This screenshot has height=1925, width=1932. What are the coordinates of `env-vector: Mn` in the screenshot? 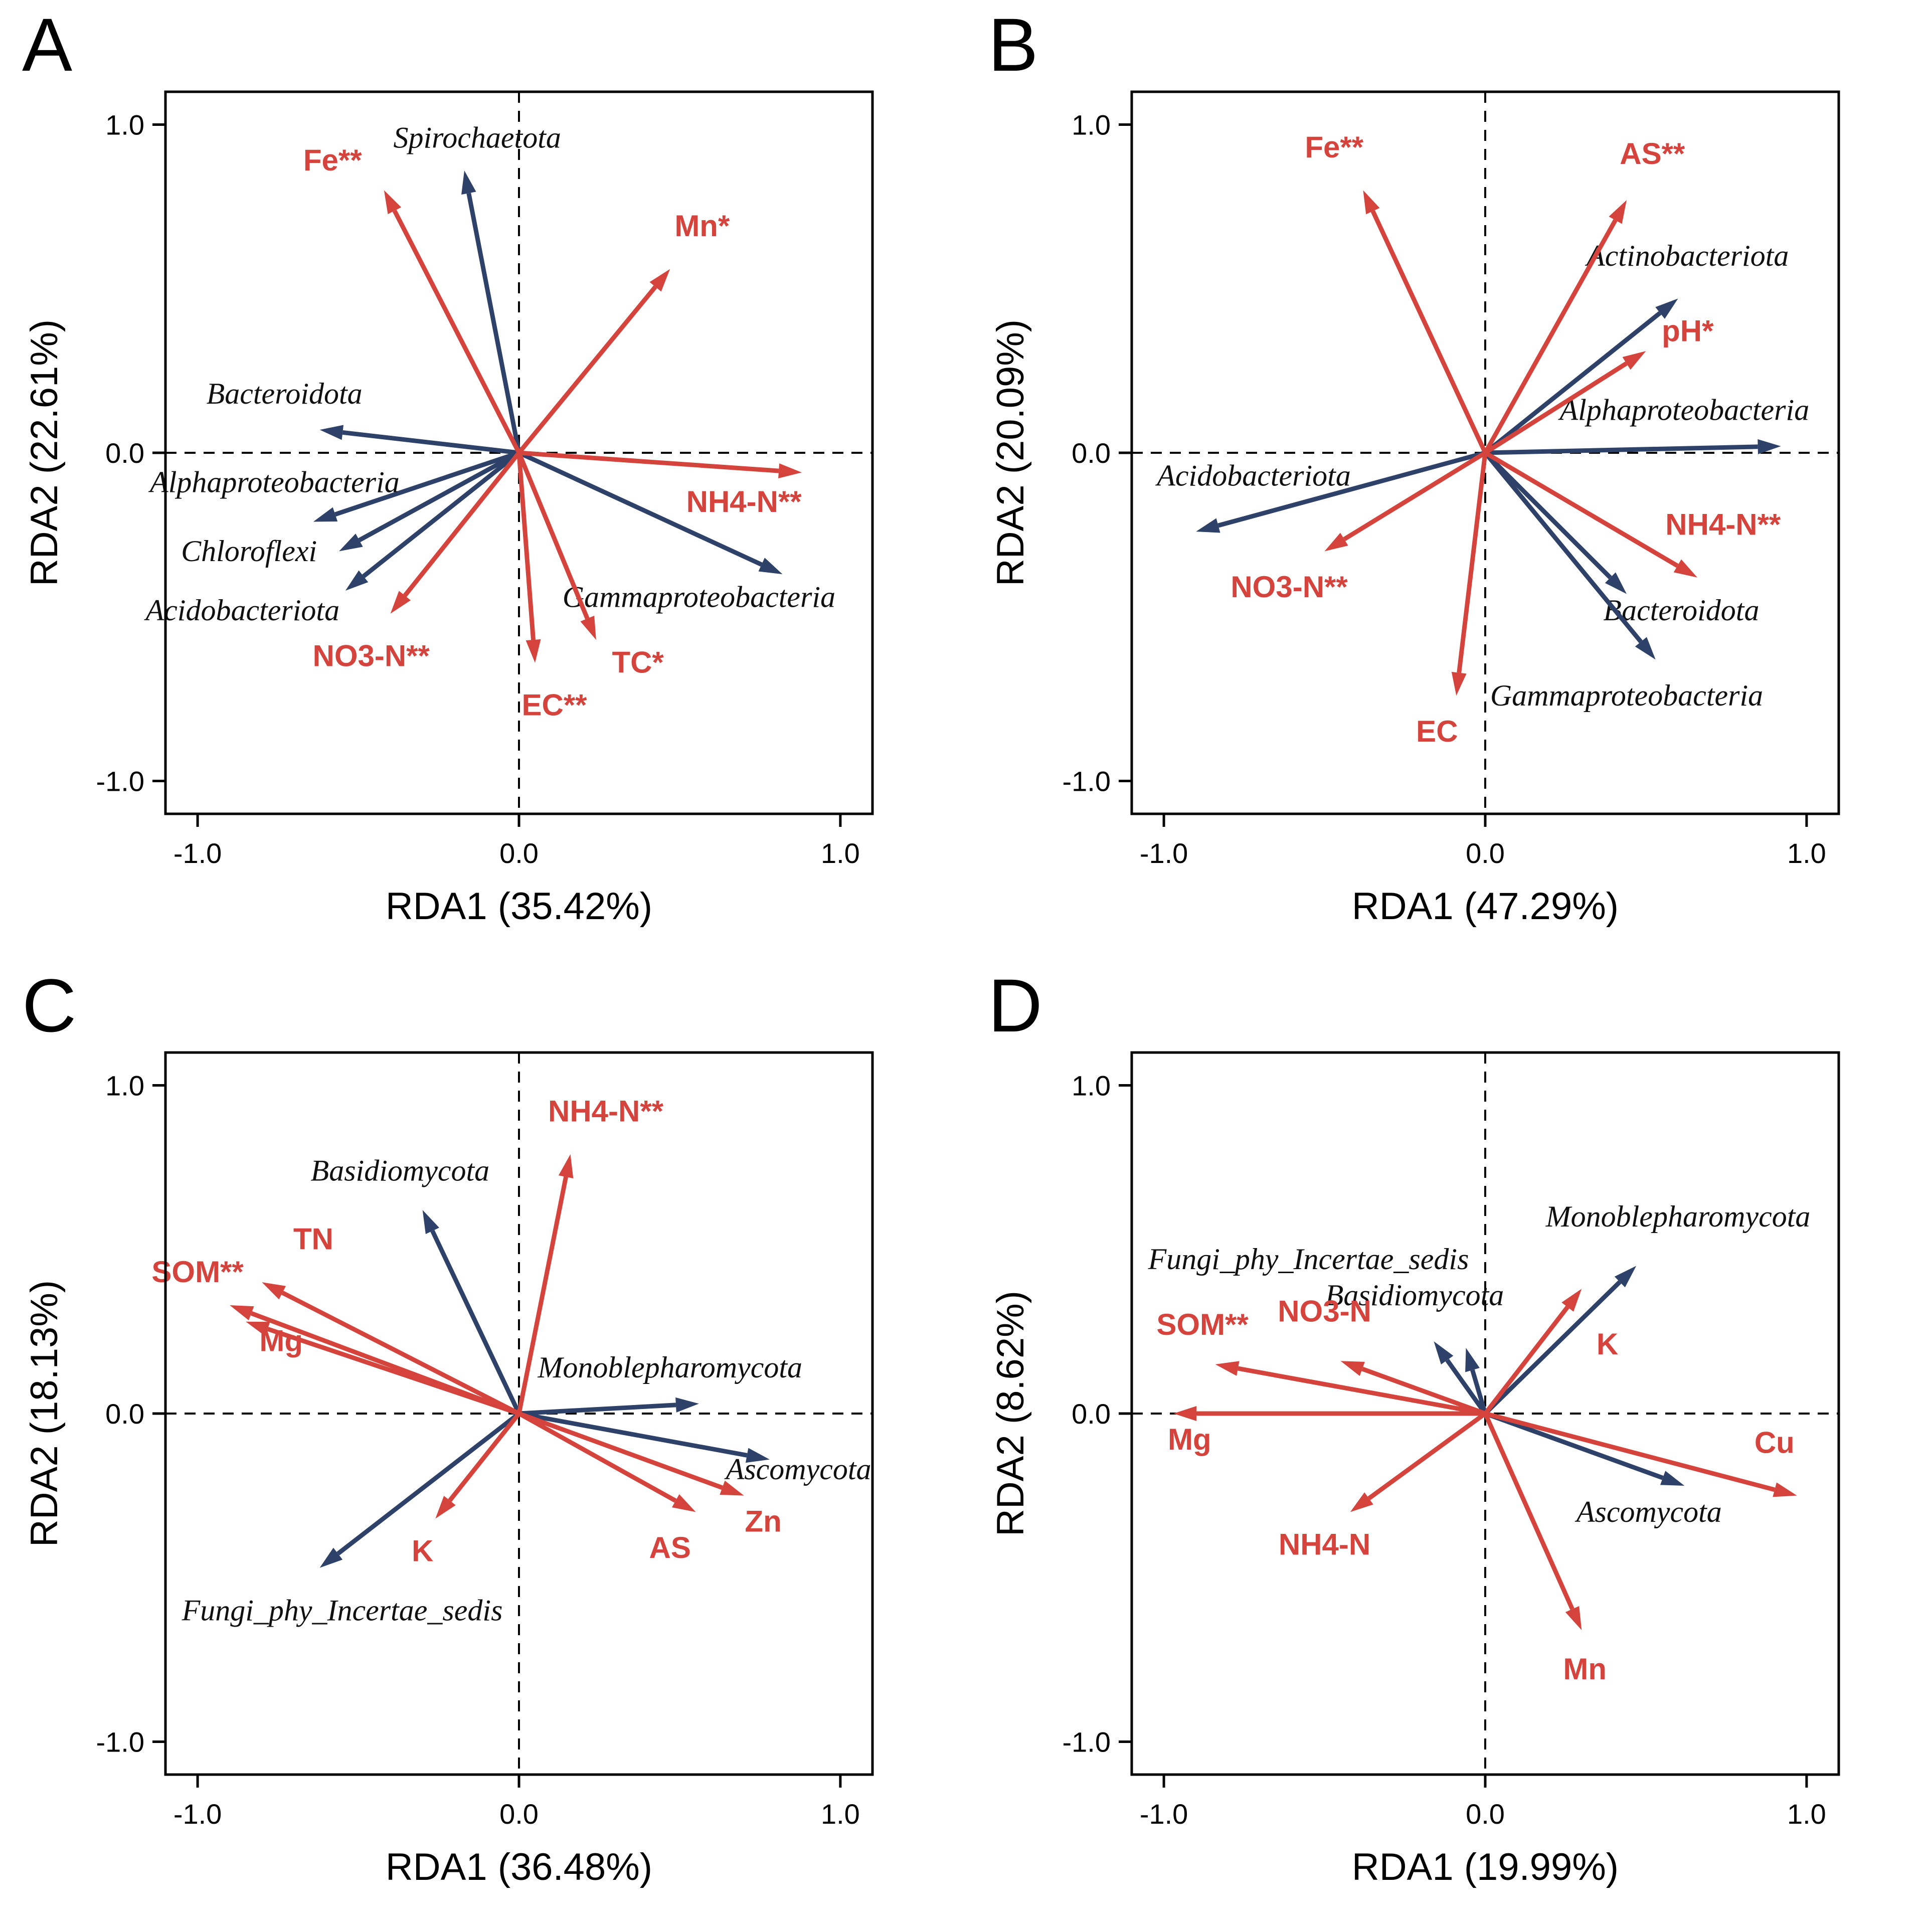 It's located at (1545, 1549).